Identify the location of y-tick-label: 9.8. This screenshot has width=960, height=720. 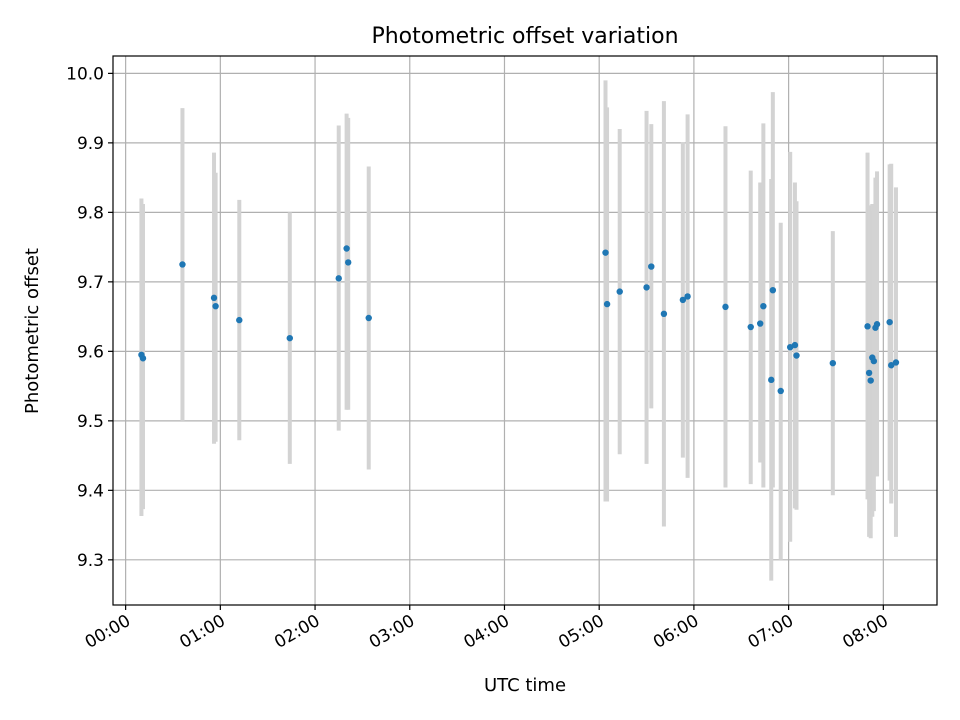
(90, 213).